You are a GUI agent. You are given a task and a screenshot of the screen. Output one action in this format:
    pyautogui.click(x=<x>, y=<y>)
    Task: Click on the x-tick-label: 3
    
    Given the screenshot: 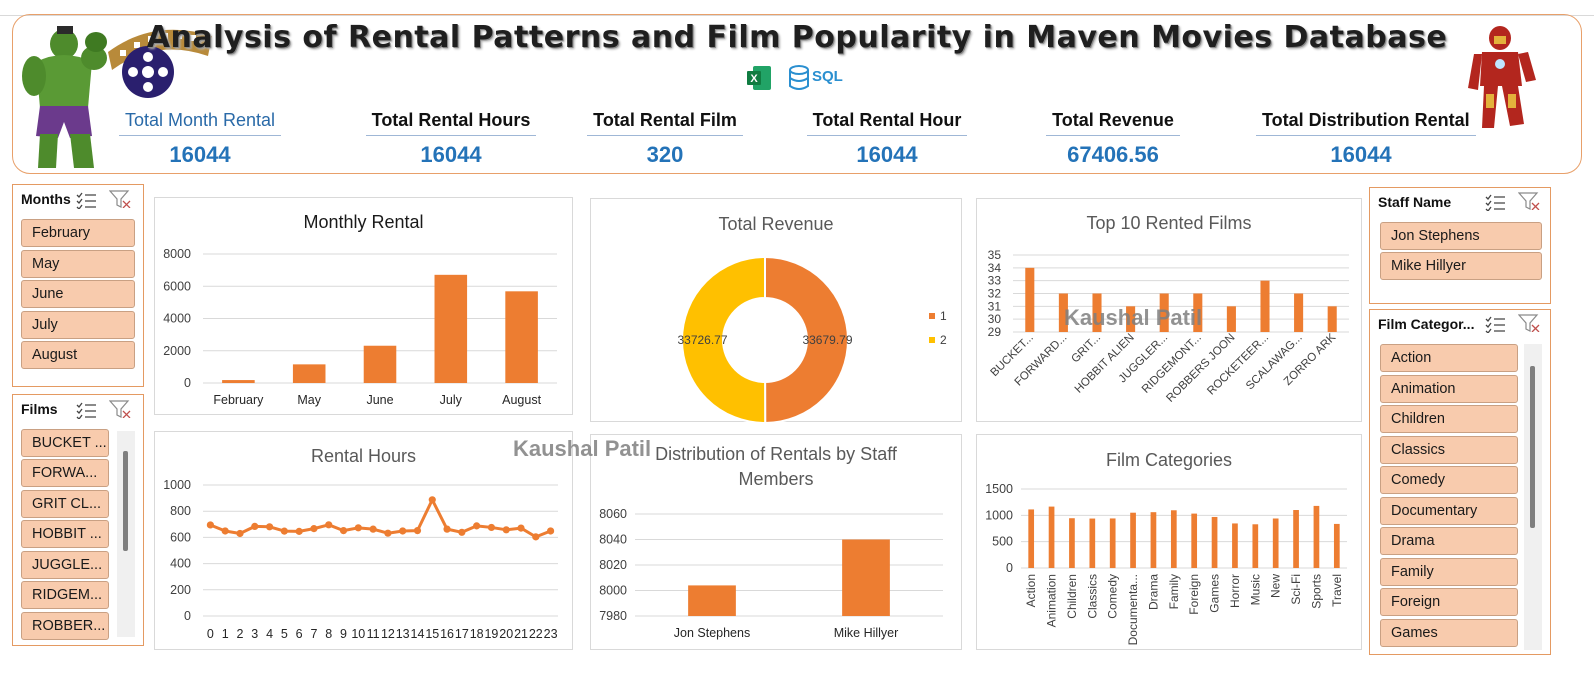 What is the action you would take?
    pyautogui.click(x=254, y=634)
    